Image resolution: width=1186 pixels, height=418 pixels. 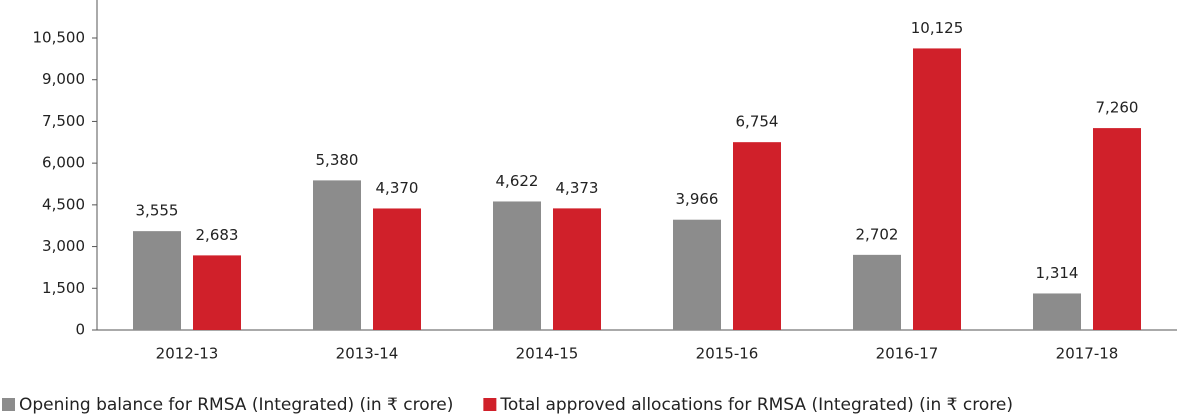 I want to click on y-tick-label: 10,500, so click(x=59, y=38).